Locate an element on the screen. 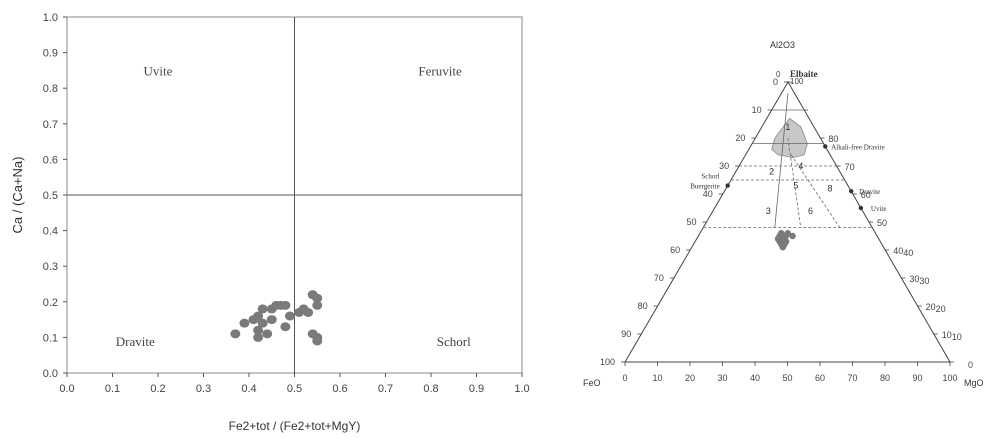  y-tick-label: 0.6 is located at coordinates (50, 160).